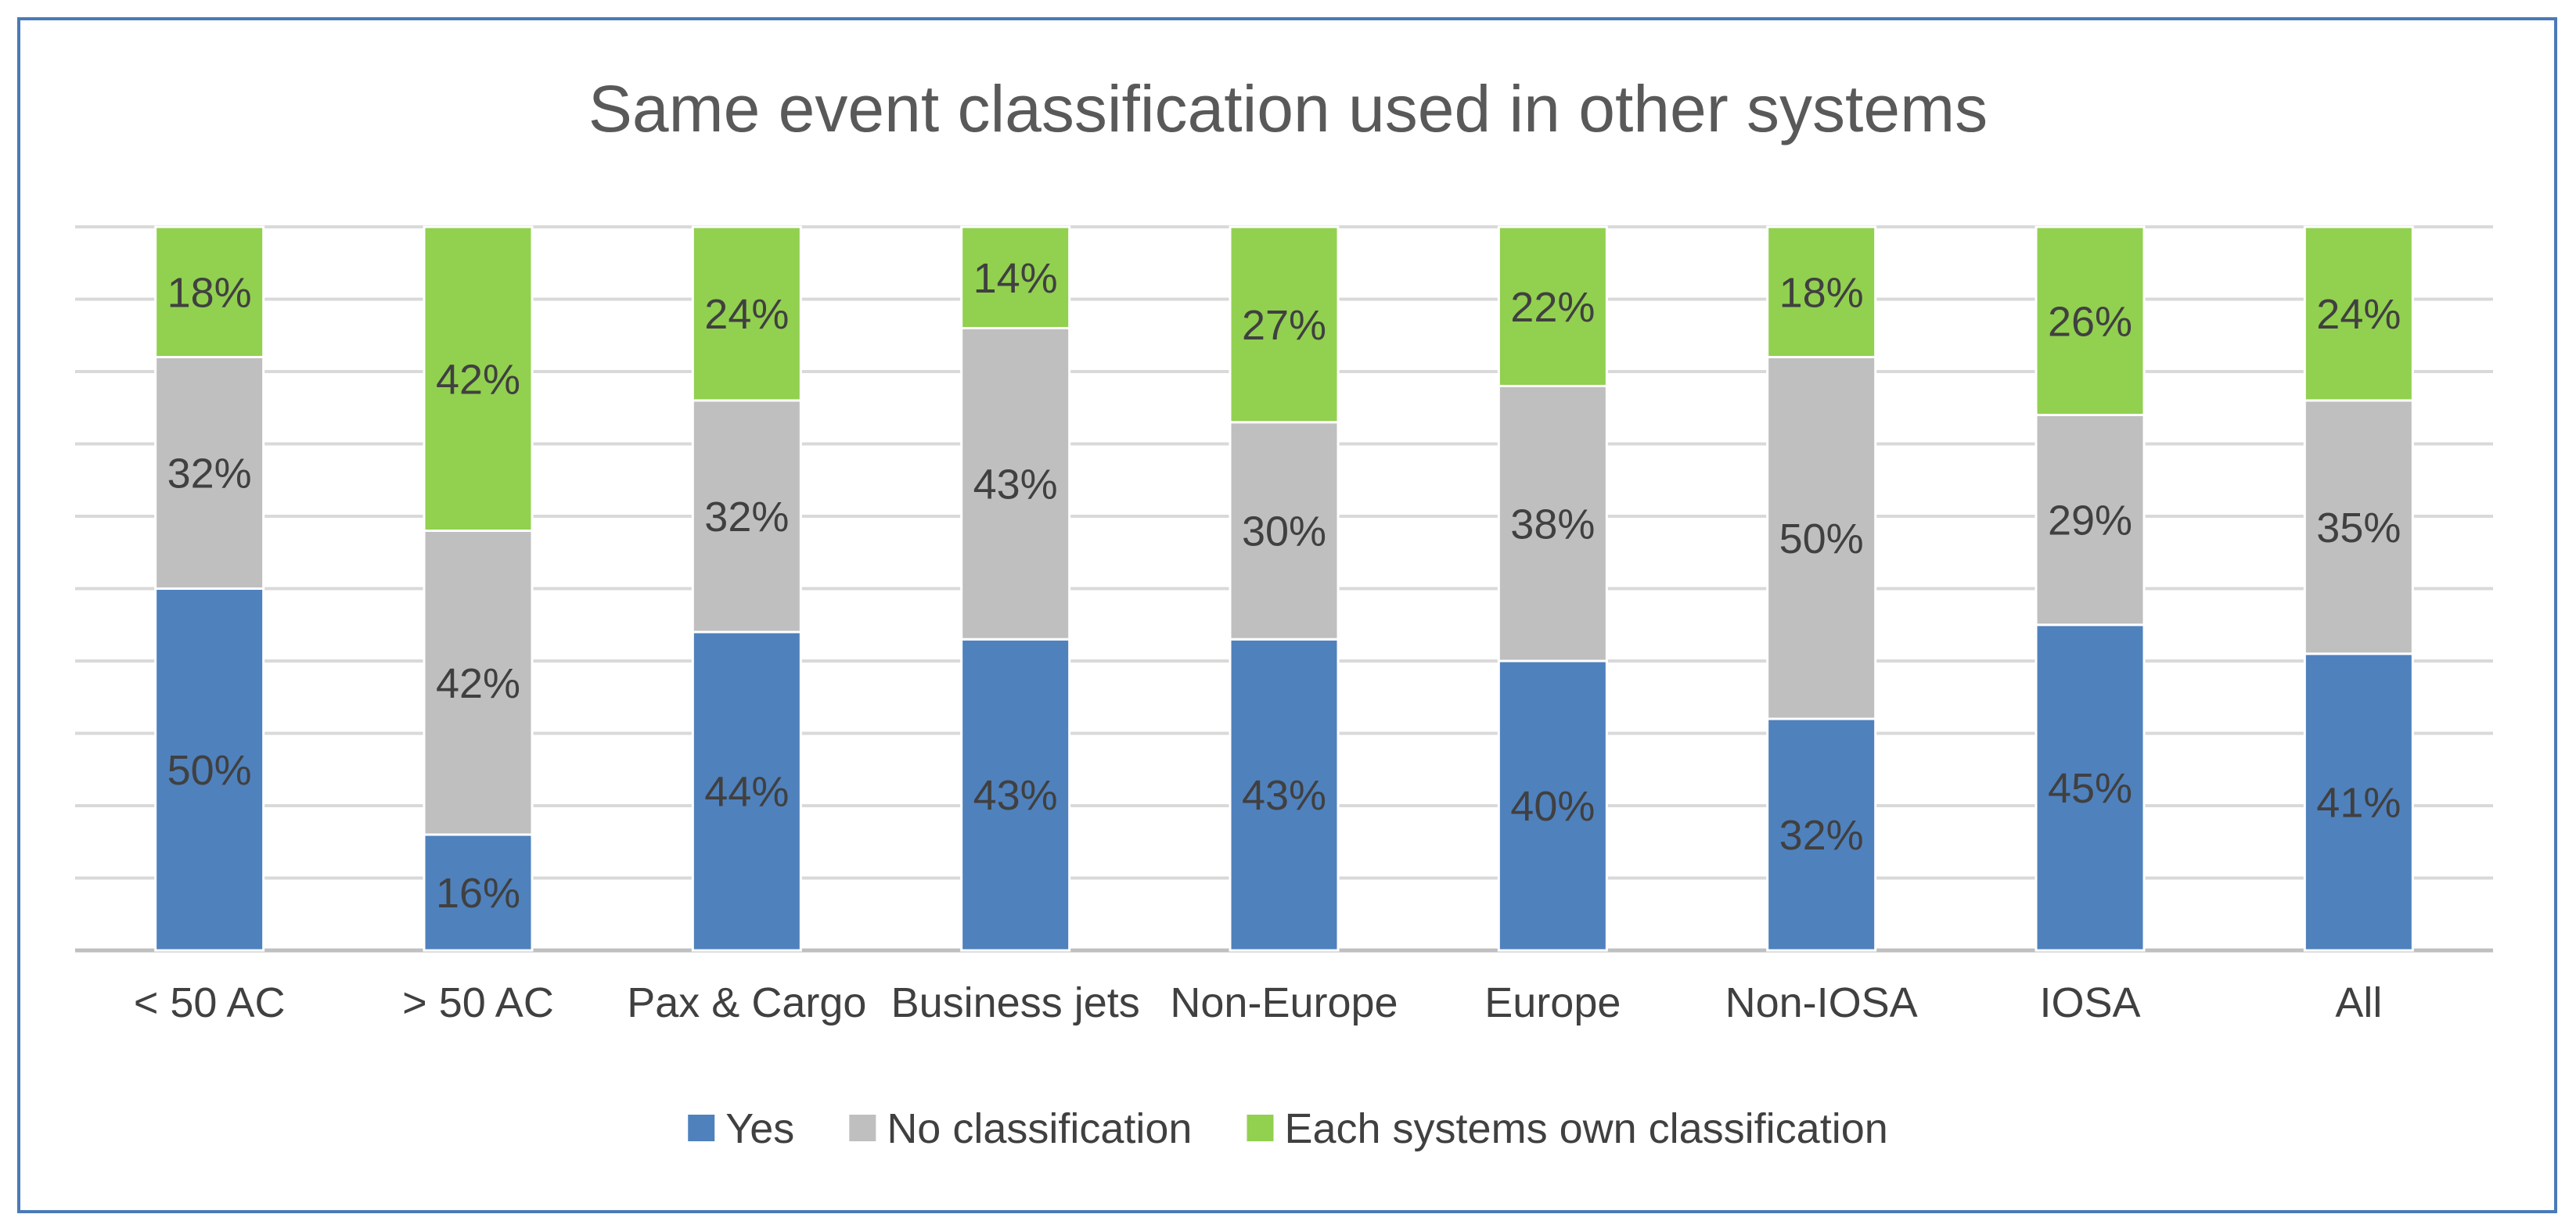 The width and height of the screenshot is (2576, 1232). What do you see at coordinates (1585, 1128) in the screenshot?
I see `legend-label: Each systems own classification` at bounding box center [1585, 1128].